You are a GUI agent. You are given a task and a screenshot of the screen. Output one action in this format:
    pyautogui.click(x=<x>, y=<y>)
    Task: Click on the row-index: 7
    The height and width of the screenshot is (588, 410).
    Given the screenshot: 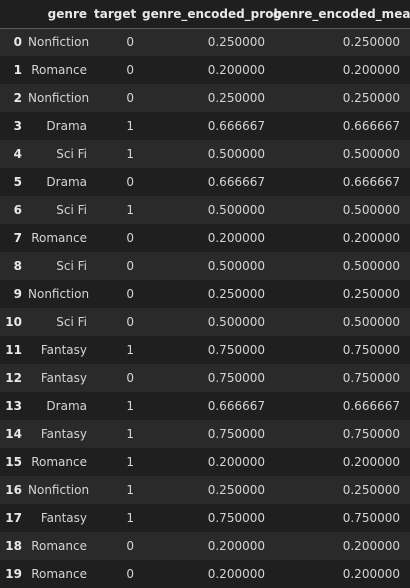 What is the action you would take?
    pyautogui.click(x=17, y=238)
    